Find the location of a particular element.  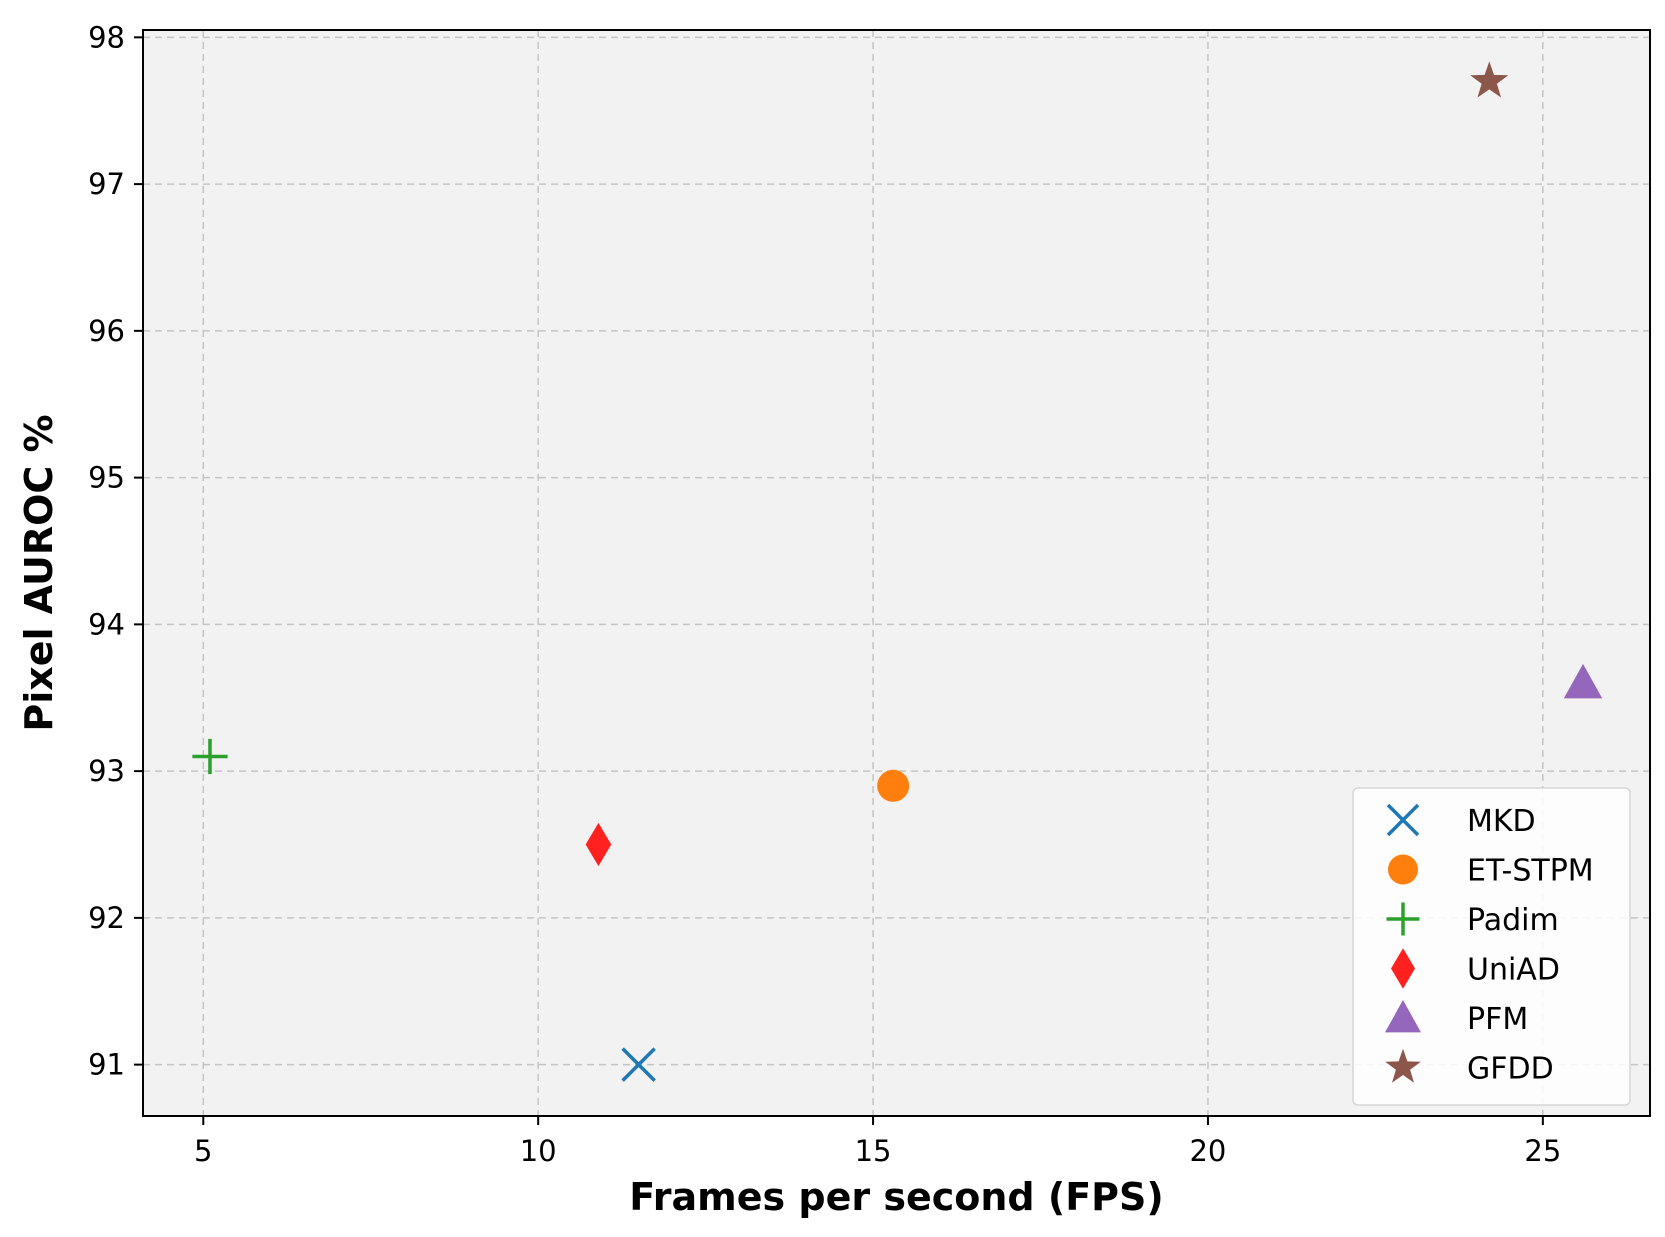

x-tick-label: 15 is located at coordinates (873, 1151).